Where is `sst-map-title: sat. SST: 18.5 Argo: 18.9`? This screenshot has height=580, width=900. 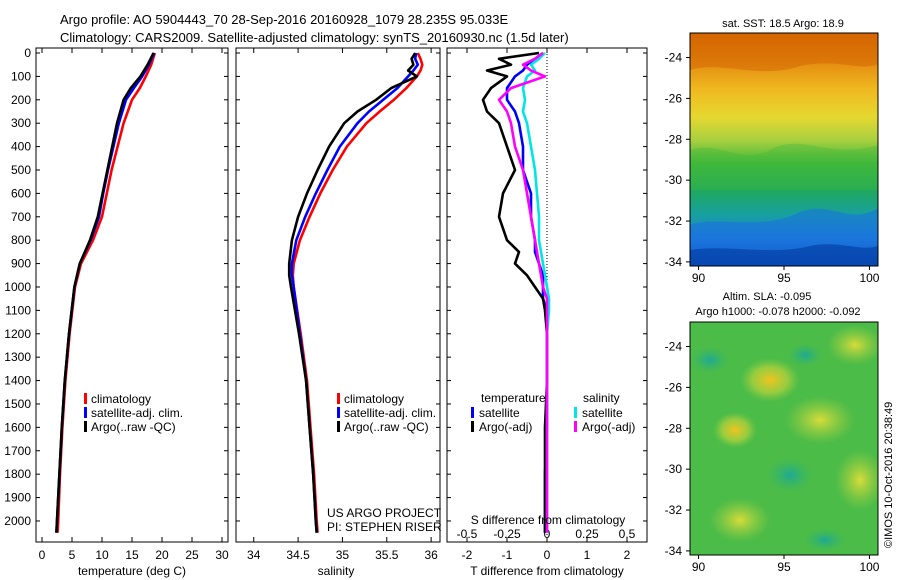
sst-map-title: sat. SST: 18.5 Argo: 18.9 is located at coordinates (783, 24).